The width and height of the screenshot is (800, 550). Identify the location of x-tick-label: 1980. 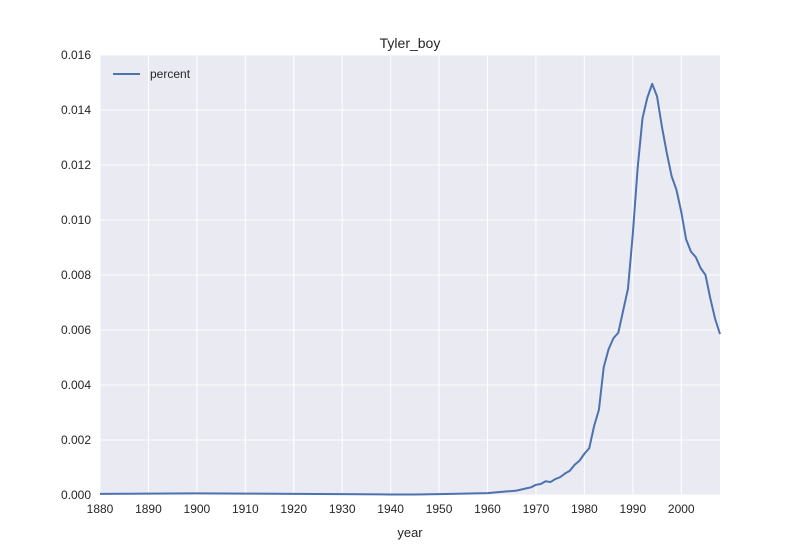
(584, 509).